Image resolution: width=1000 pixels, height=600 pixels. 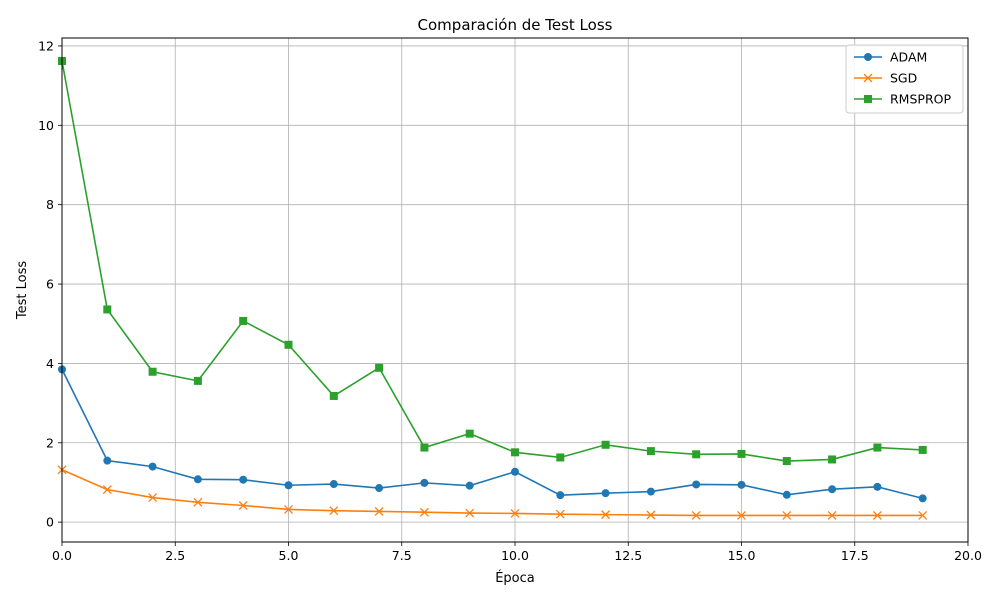 What do you see at coordinates (46, 45) in the screenshot?
I see `y-tick-label: 12` at bounding box center [46, 45].